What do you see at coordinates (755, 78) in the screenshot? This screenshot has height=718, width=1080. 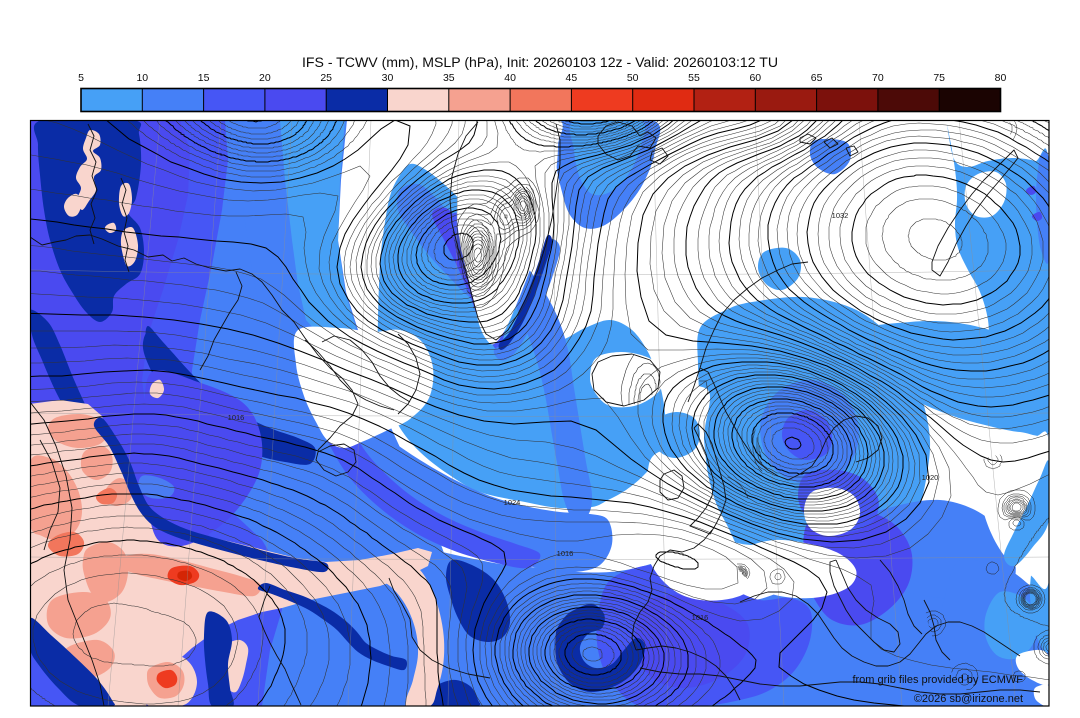 I see `svg-text: 60` at bounding box center [755, 78].